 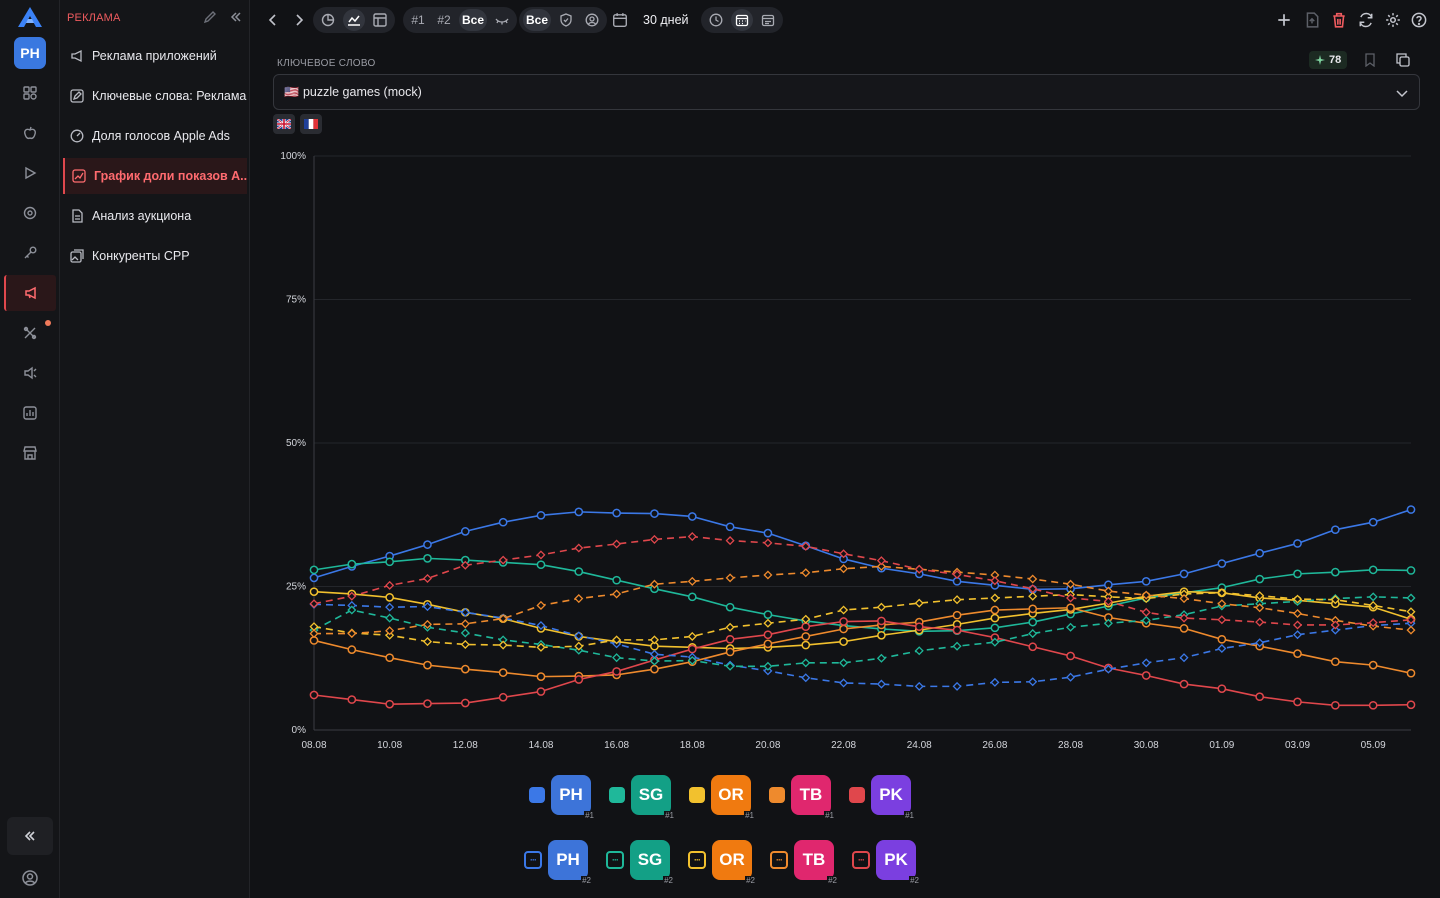 I want to click on sidebar-item-keywords-ads: Ключевые слова: Реклама, so click(x=155, y=96).